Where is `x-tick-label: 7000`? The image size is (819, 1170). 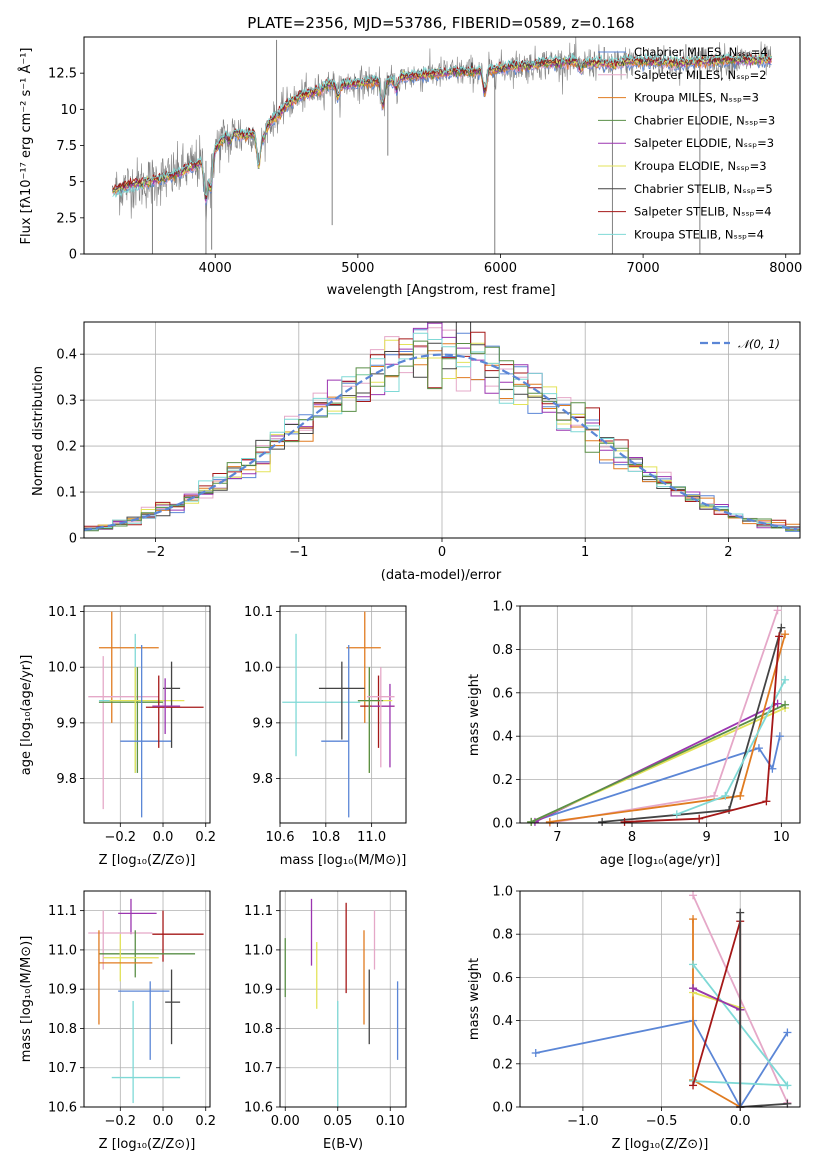
x-tick-label: 7000 is located at coordinates (643, 268).